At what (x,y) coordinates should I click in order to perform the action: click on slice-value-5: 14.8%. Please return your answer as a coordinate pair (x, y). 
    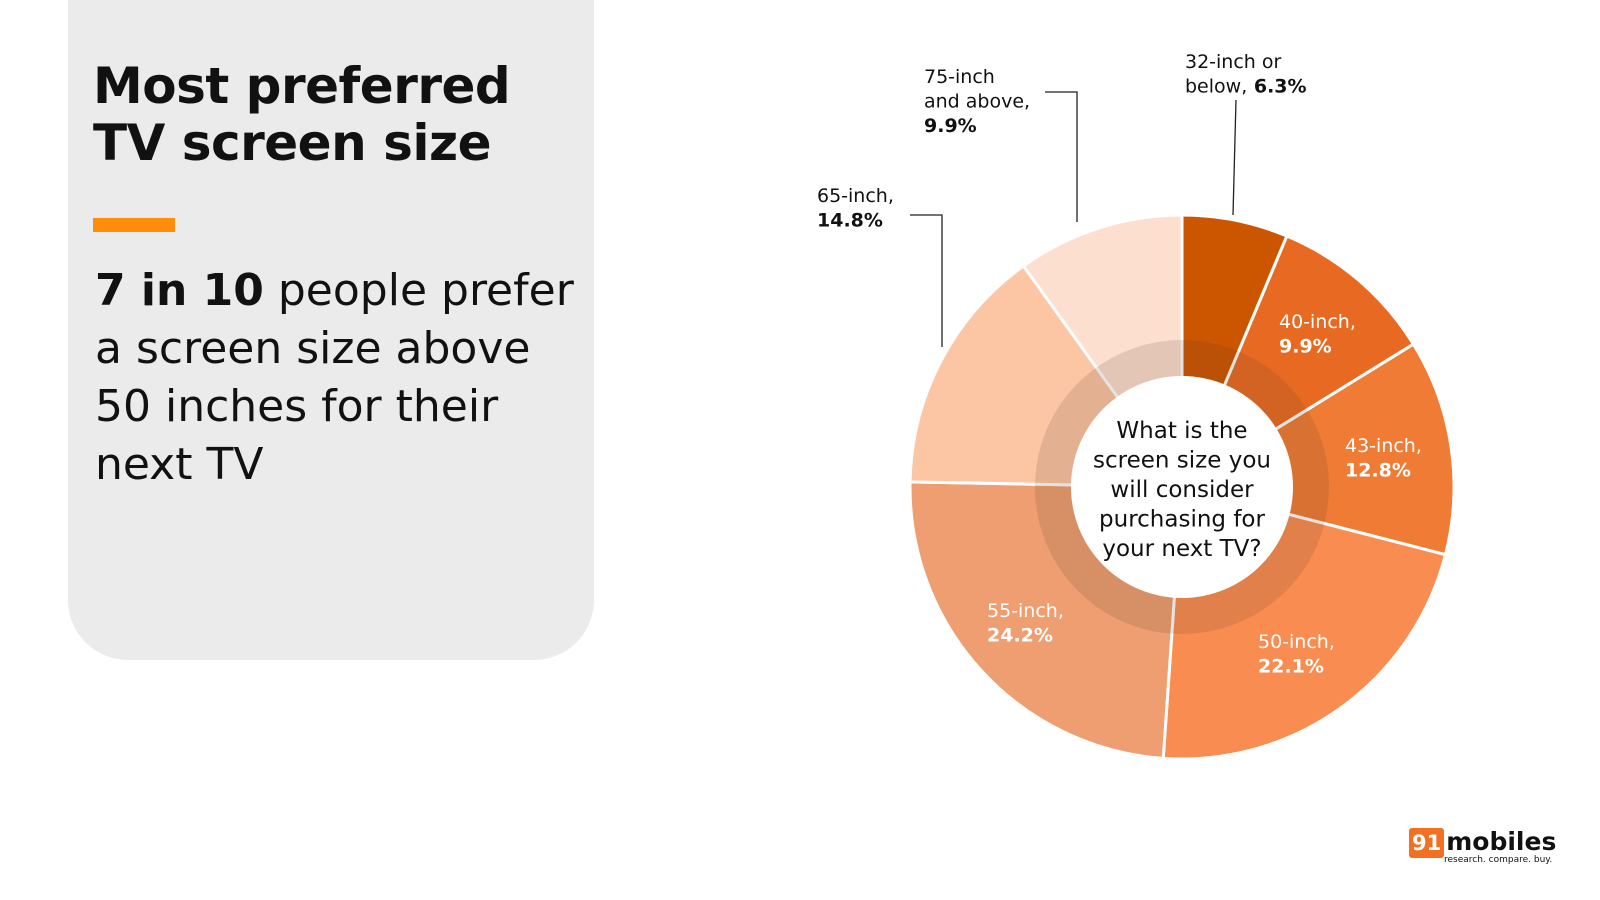
    Looking at the image, I should click on (850, 221).